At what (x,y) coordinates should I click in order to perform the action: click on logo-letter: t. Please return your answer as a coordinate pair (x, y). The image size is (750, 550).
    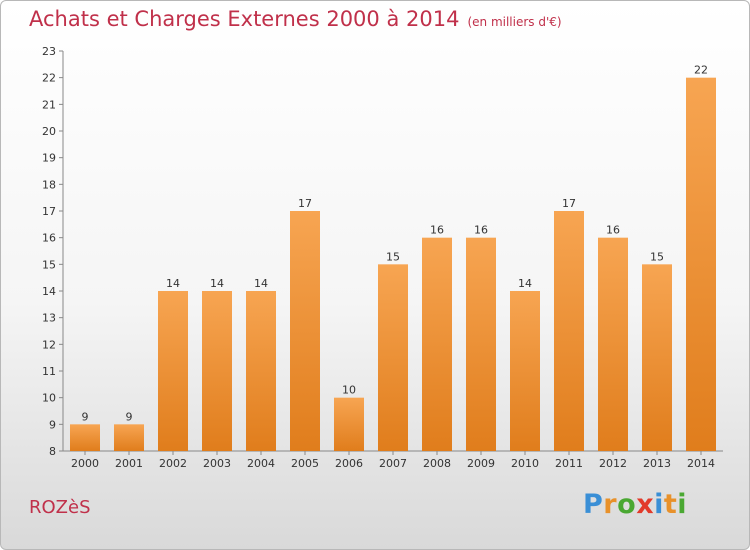
    Looking at the image, I should click on (670, 504).